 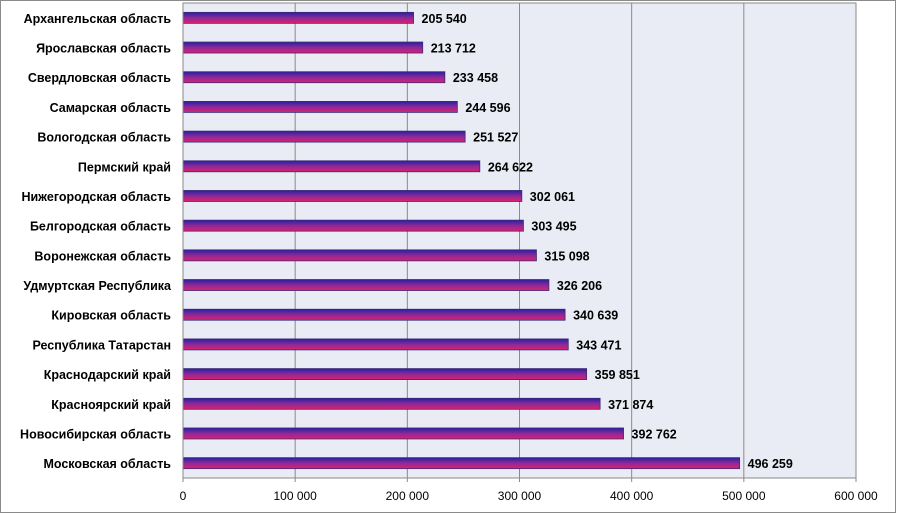 I want to click on category-label: Московская область, so click(x=107, y=464).